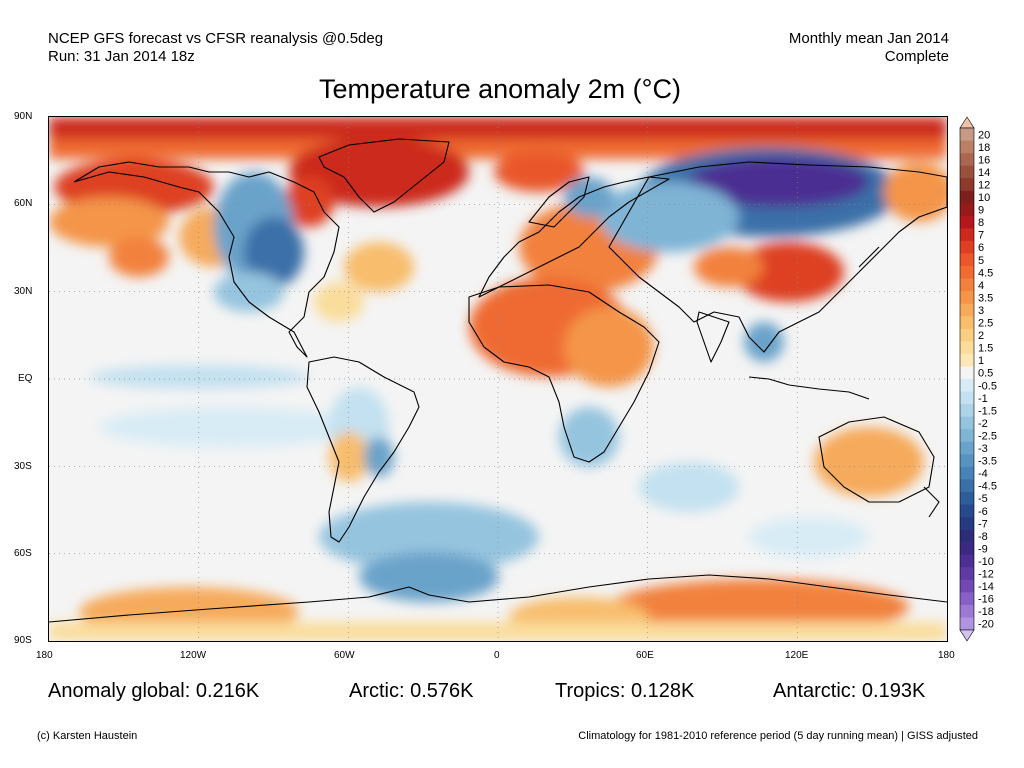  What do you see at coordinates (983, 474) in the screenshot?
I see `colorbar-tick-label: -4` at bounding box center [983, 474].